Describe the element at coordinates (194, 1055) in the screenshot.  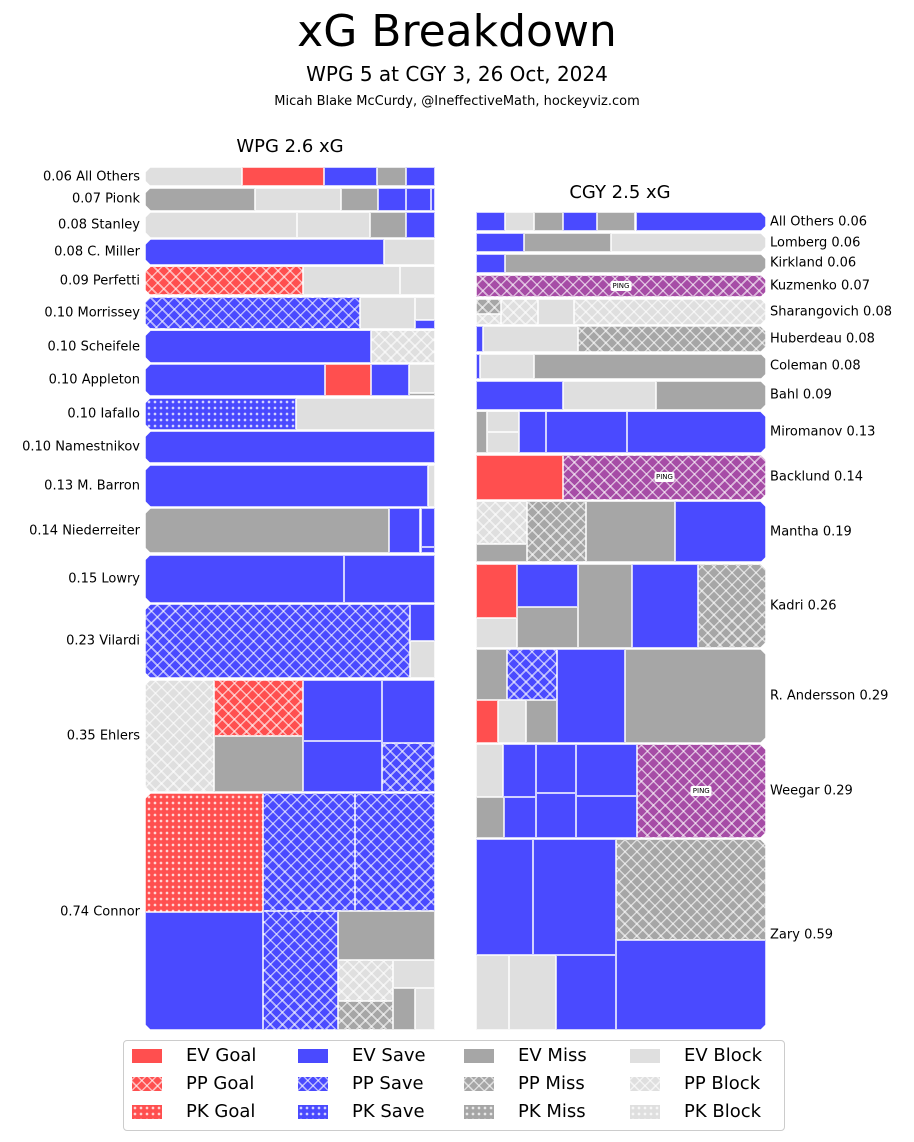
I see `legend-item: EV Goal` at that location.